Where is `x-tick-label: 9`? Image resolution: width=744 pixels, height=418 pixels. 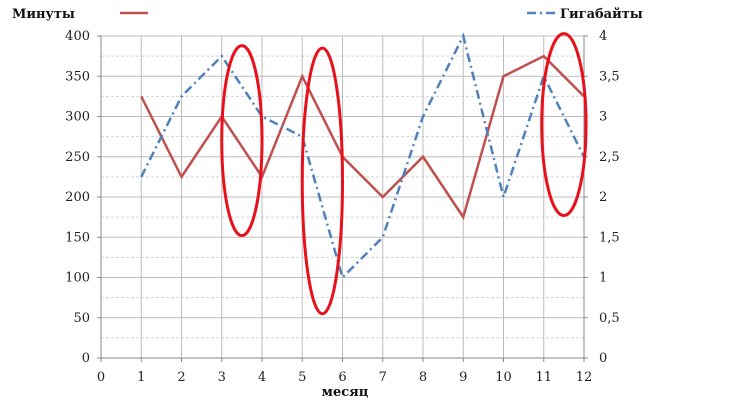
x-tick-label: 9 is located at coordinates (463, 377).